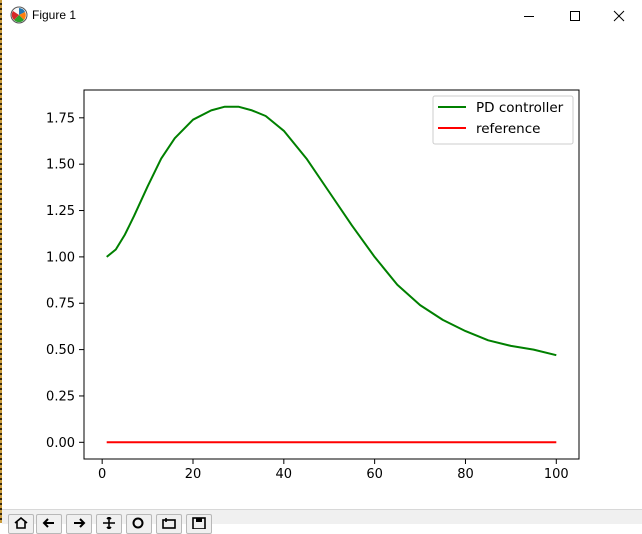 The height and width of the screenshot is (534, 642). I want to click on legend-box, so click(503, 120).